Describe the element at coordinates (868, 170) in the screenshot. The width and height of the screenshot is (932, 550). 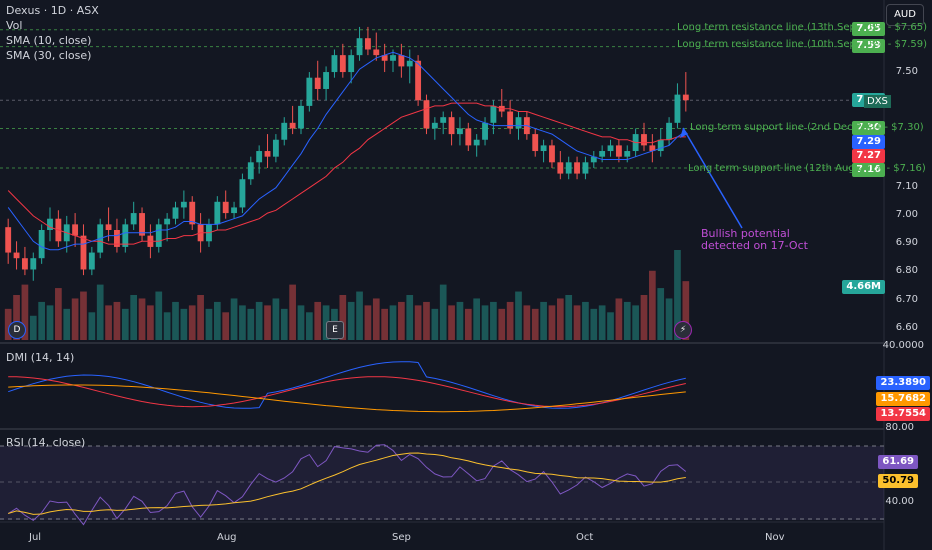
I see `support-tag-2: 7.16` at that location.